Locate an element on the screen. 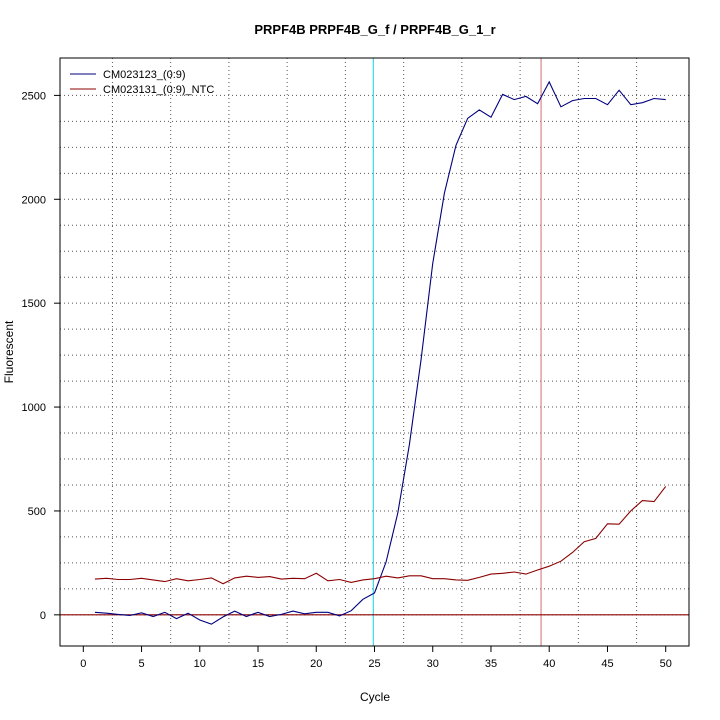  y-tick-label: 2500 is located at coordinates (34, 96).